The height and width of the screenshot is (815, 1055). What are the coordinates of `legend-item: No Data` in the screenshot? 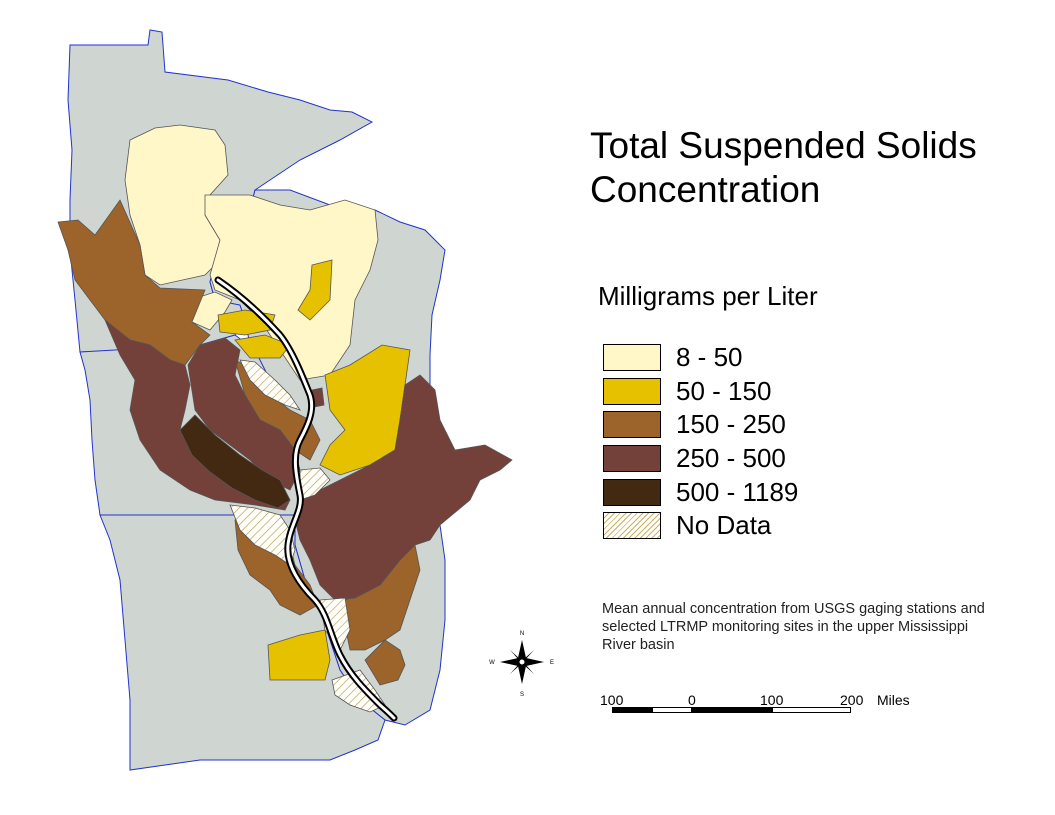 It's located at (700, 526).